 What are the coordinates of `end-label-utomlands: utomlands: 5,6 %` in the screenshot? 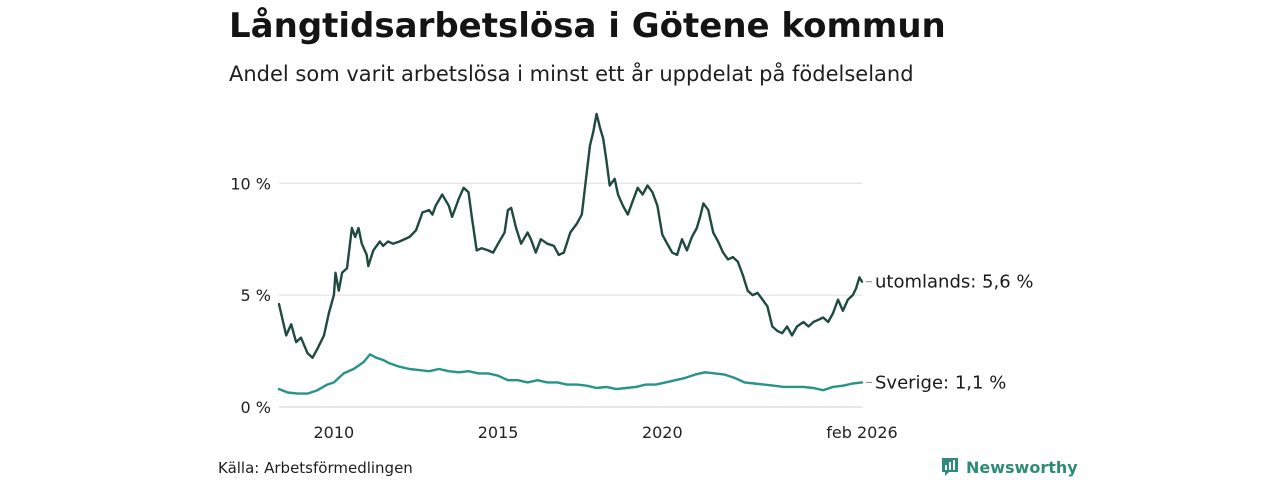 It's located at (954, 282).